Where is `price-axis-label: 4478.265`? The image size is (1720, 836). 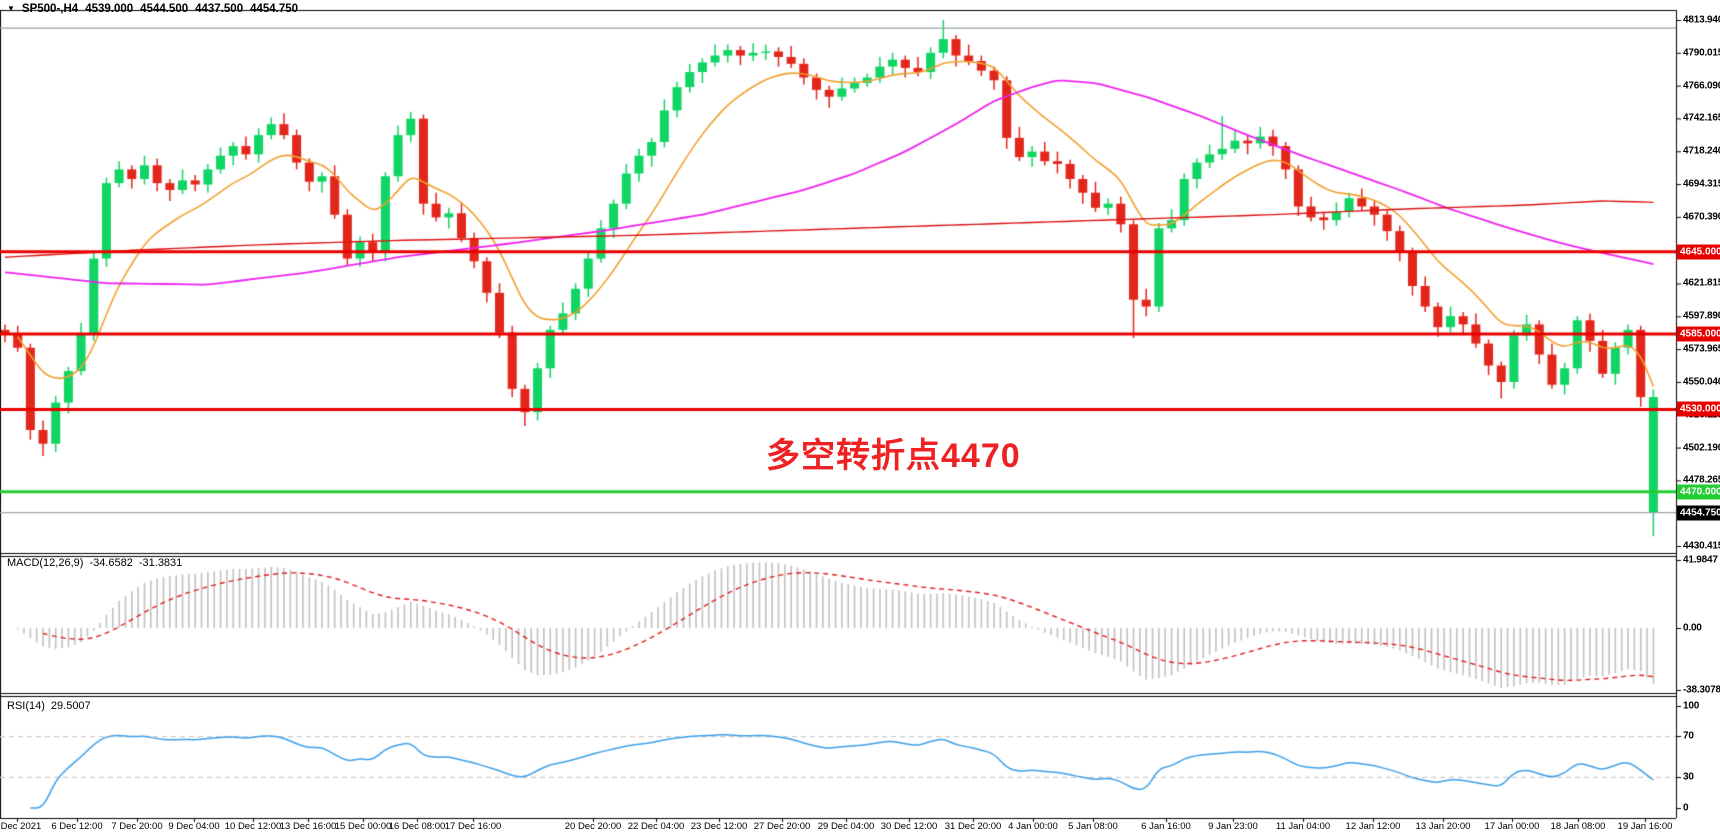 price-axis-label: 4478.265 is located at coordinates (1701, 480).